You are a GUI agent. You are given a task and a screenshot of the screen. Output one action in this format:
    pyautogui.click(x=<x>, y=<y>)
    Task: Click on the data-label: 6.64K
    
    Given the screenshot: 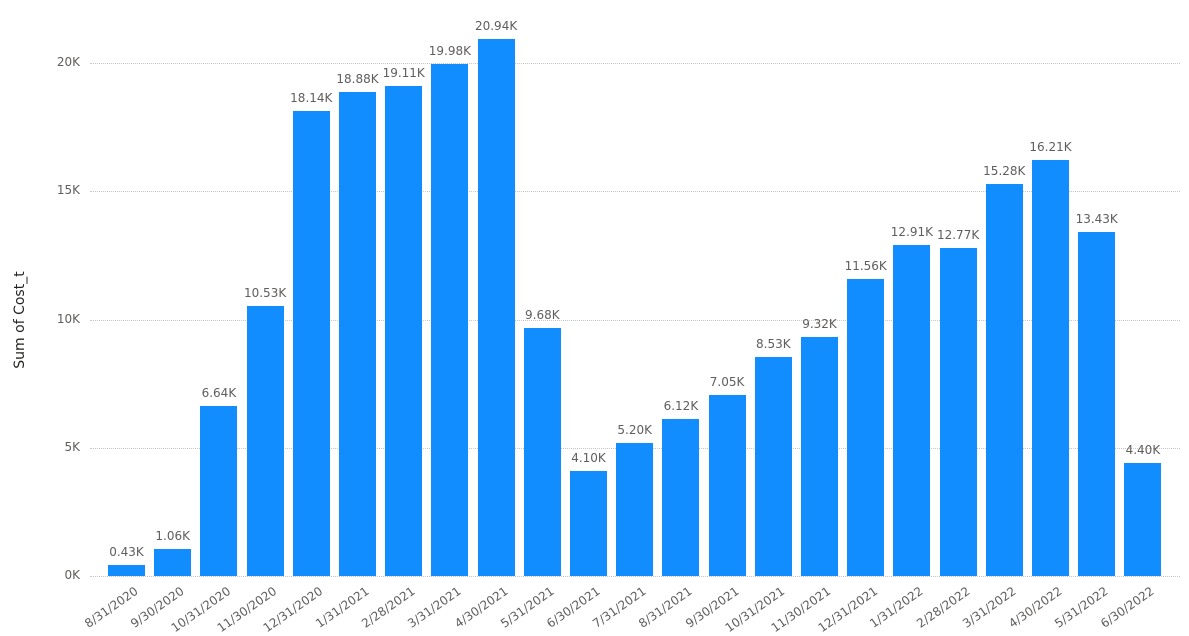 What is the action you would take?
    pyautogui.click(x=219, y=392)
    